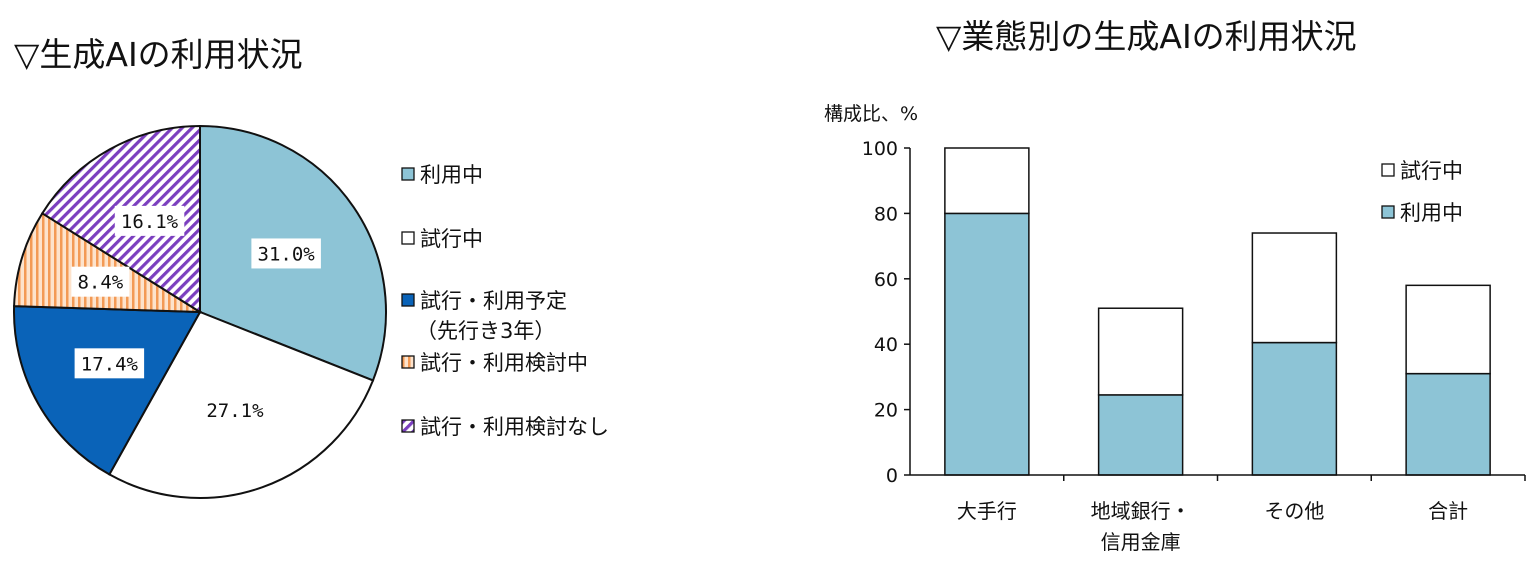 Image resolution: width=1536 pixels, height=570 pixels. Describe the element at coordinates (871, 114) in the screenshot. I see `y-axis-label: 構成比、%` at that location.